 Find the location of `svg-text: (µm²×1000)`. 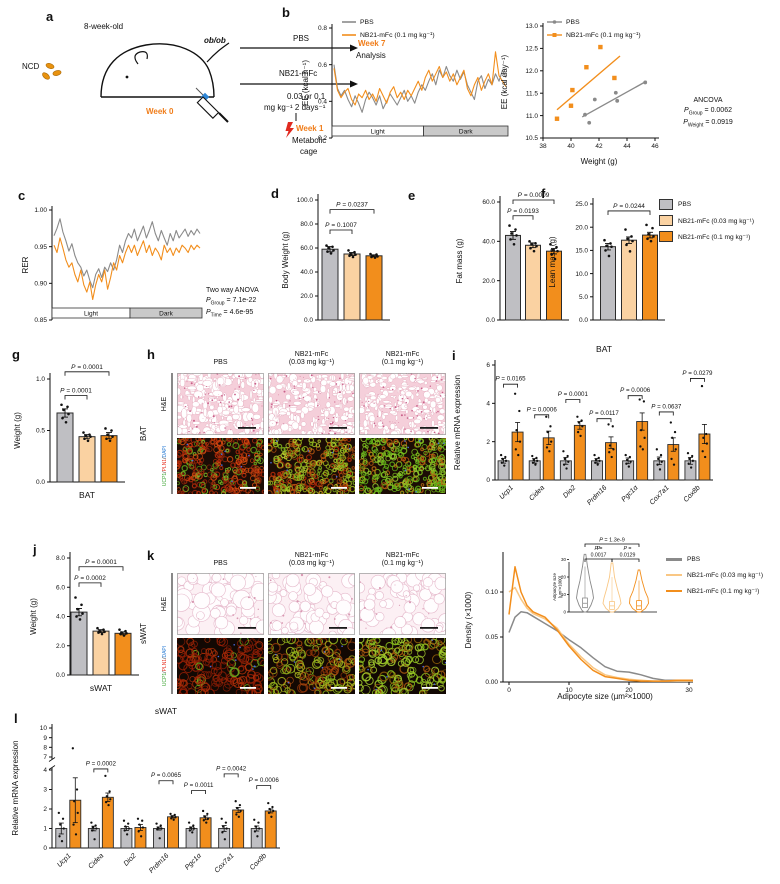

svg-text: (µm²×1000) is located at coordinates (560, 586).